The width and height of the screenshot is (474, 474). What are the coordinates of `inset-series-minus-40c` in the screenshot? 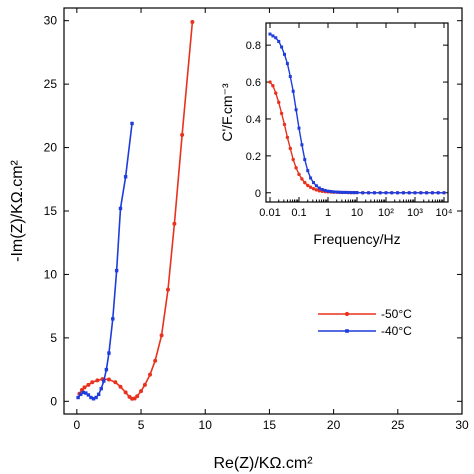 It's located at (357, 113).